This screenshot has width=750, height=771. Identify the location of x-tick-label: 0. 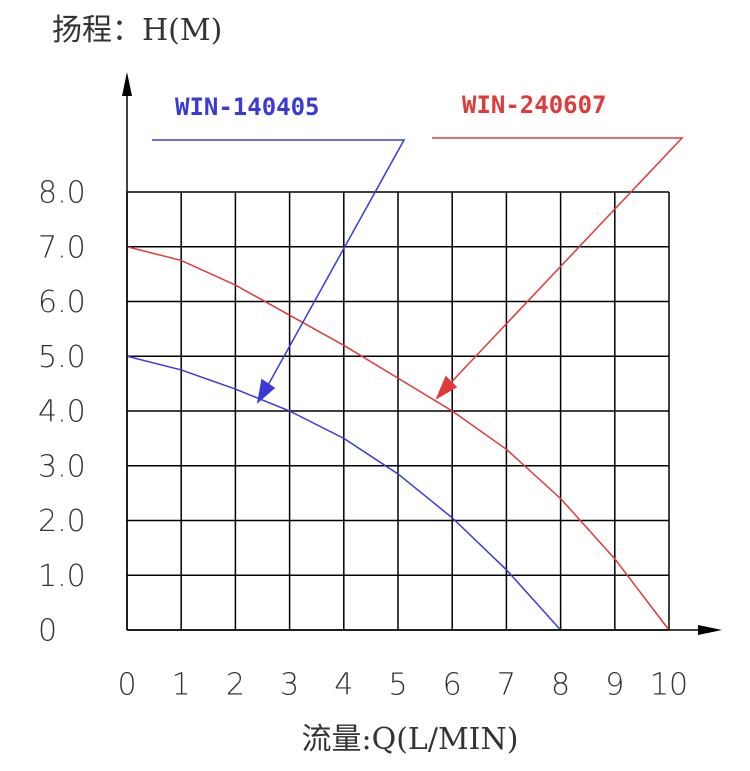
(126, 685).